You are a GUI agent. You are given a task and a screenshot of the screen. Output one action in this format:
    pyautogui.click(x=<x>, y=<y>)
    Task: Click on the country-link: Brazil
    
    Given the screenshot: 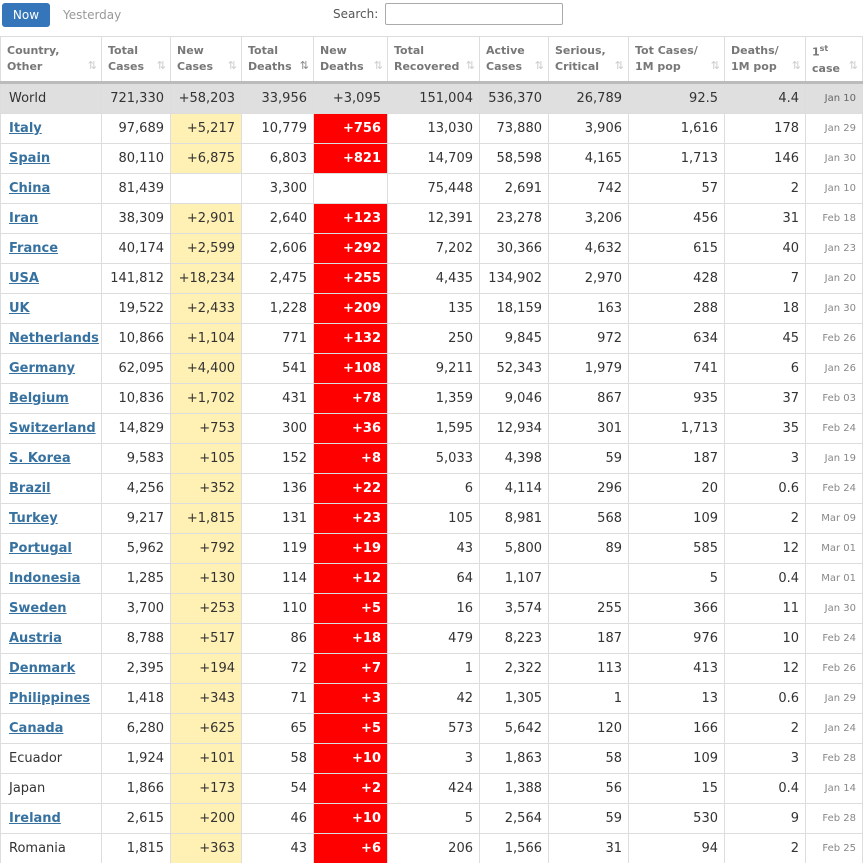 What is the action you would take?
    pyautogui.click(x=30, y=488)
    